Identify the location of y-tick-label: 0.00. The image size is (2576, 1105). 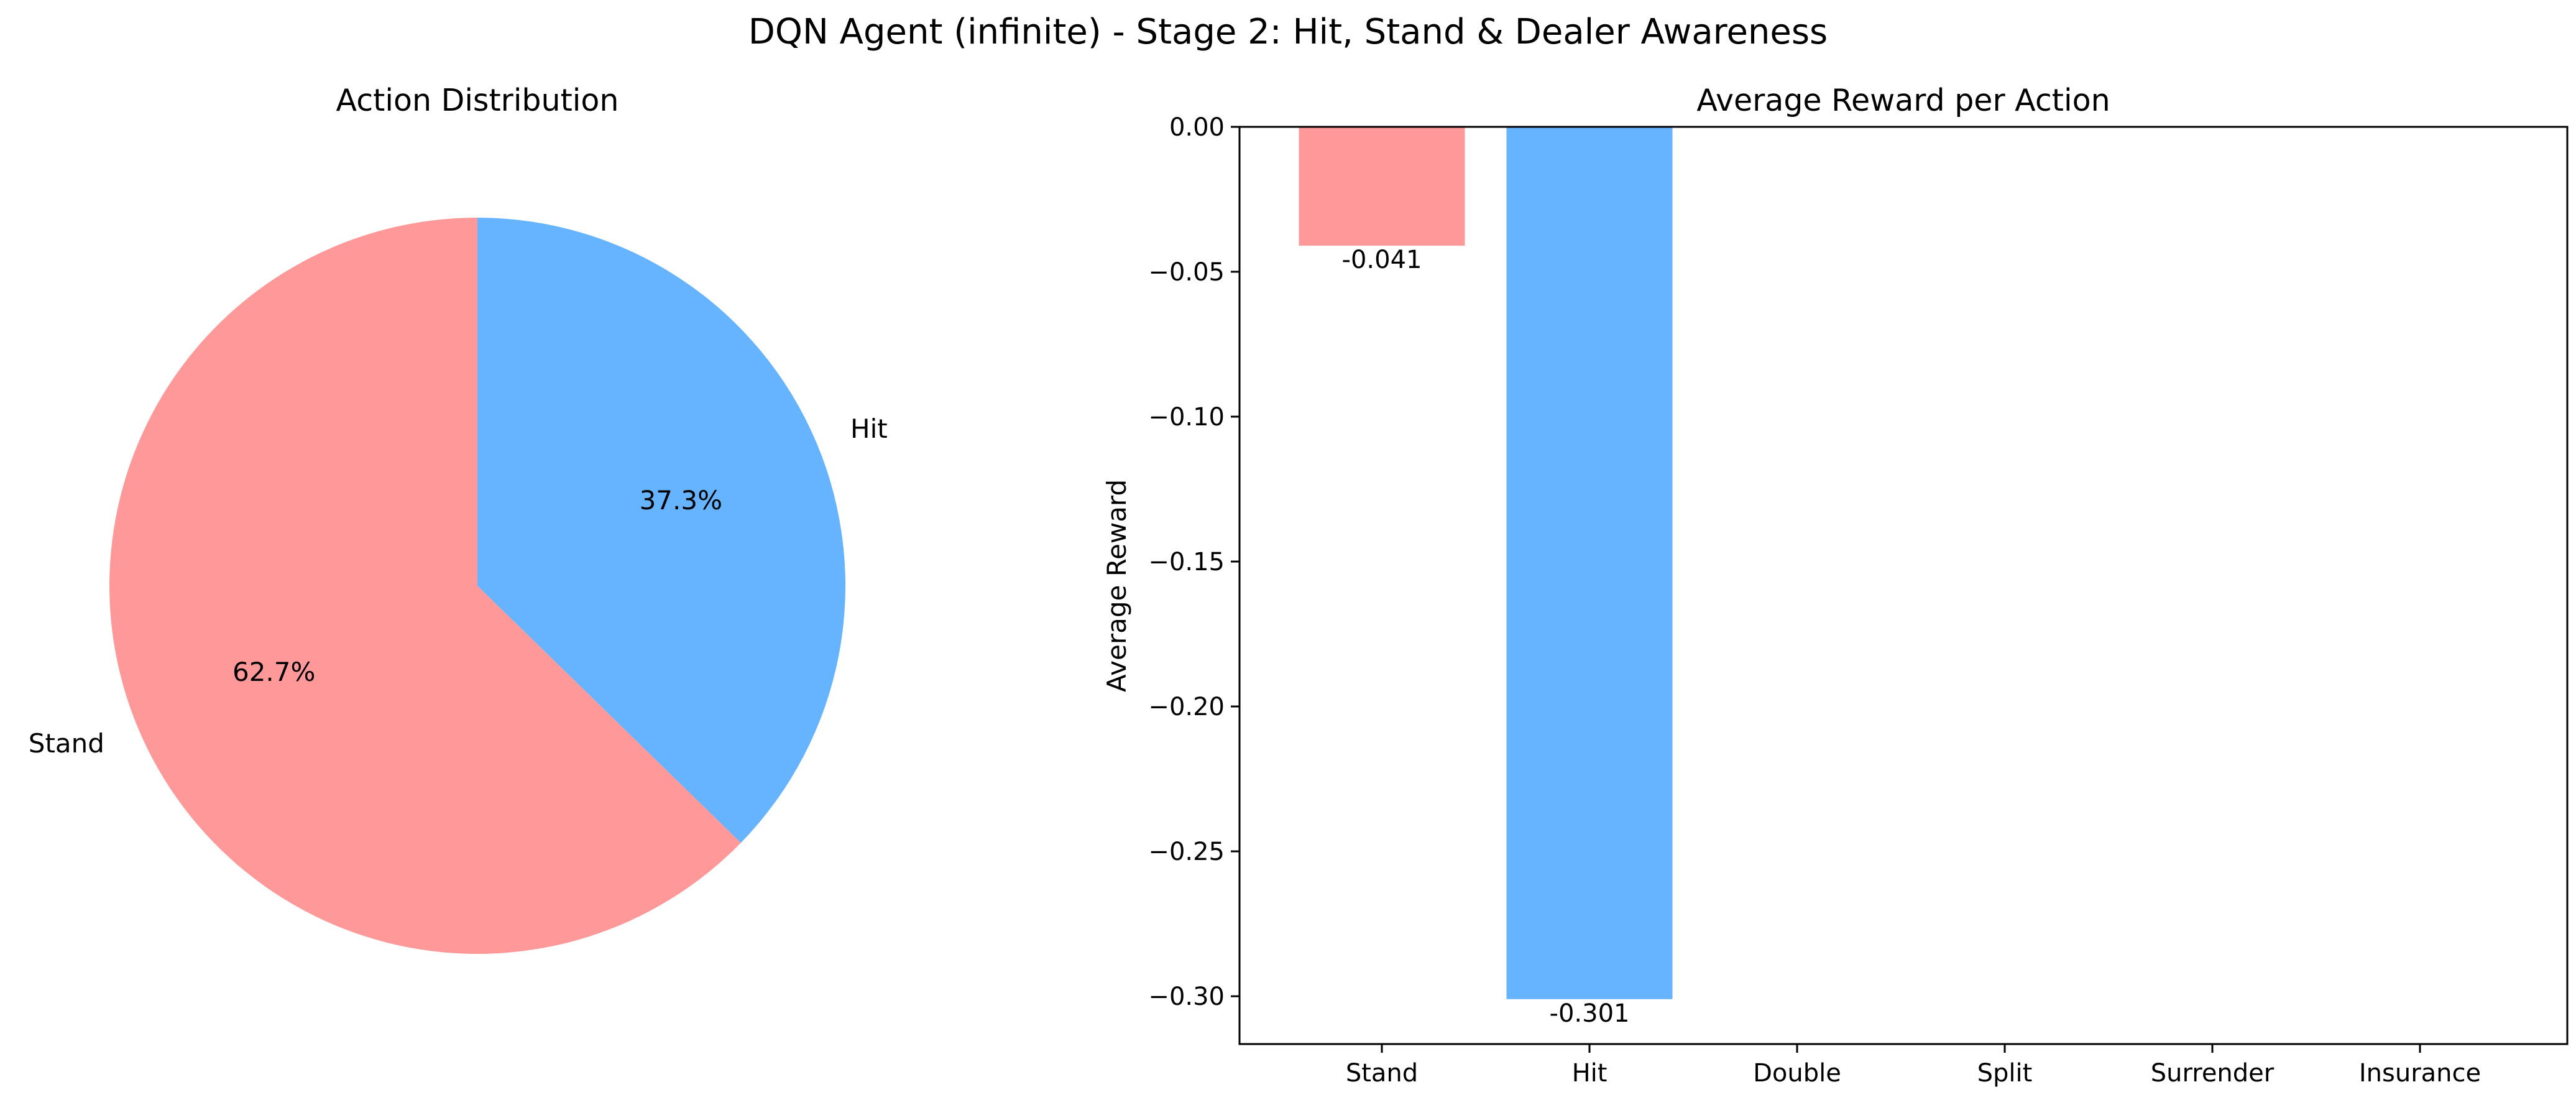
(1197, 127).